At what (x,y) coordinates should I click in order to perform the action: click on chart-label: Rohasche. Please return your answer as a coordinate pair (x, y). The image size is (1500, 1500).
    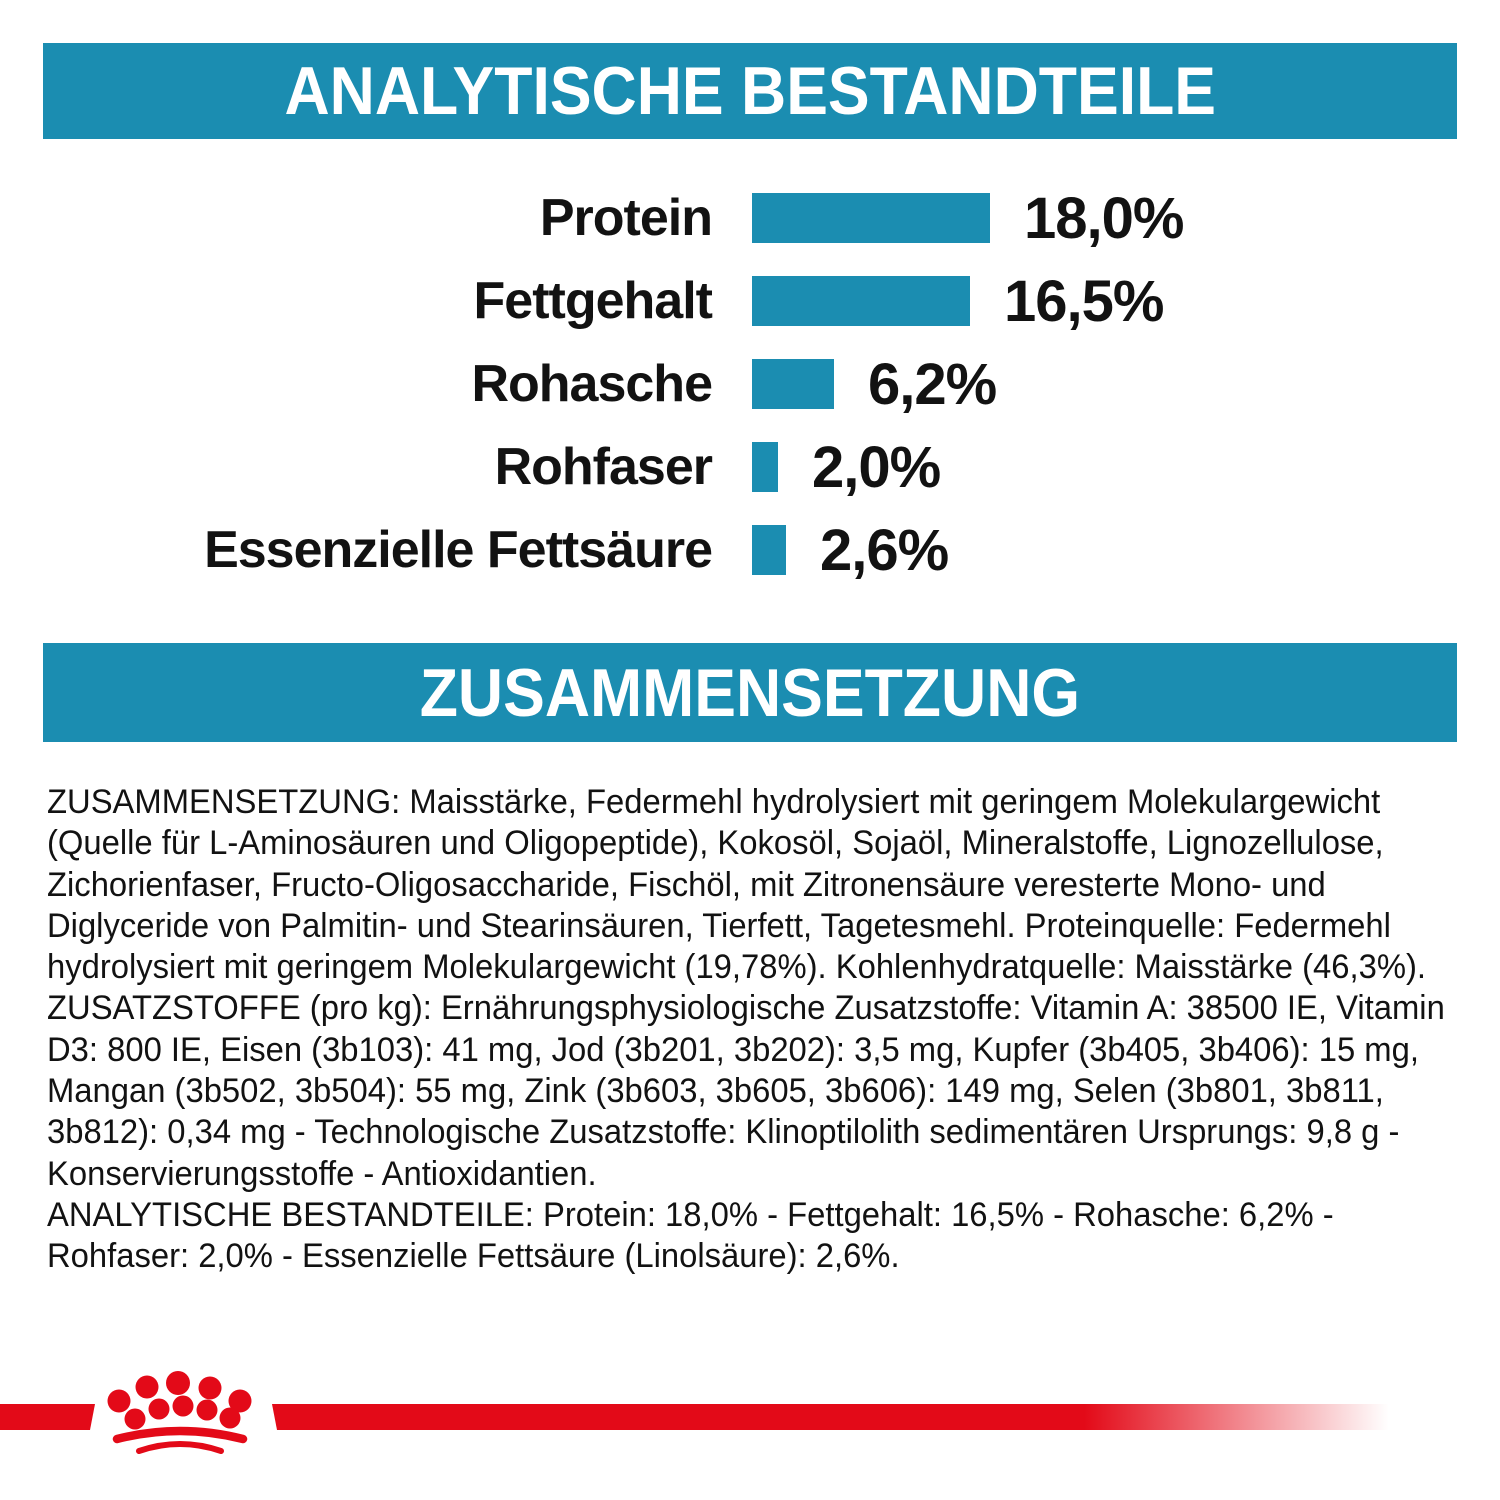
    Looking at the image, I should click on (592, 384).